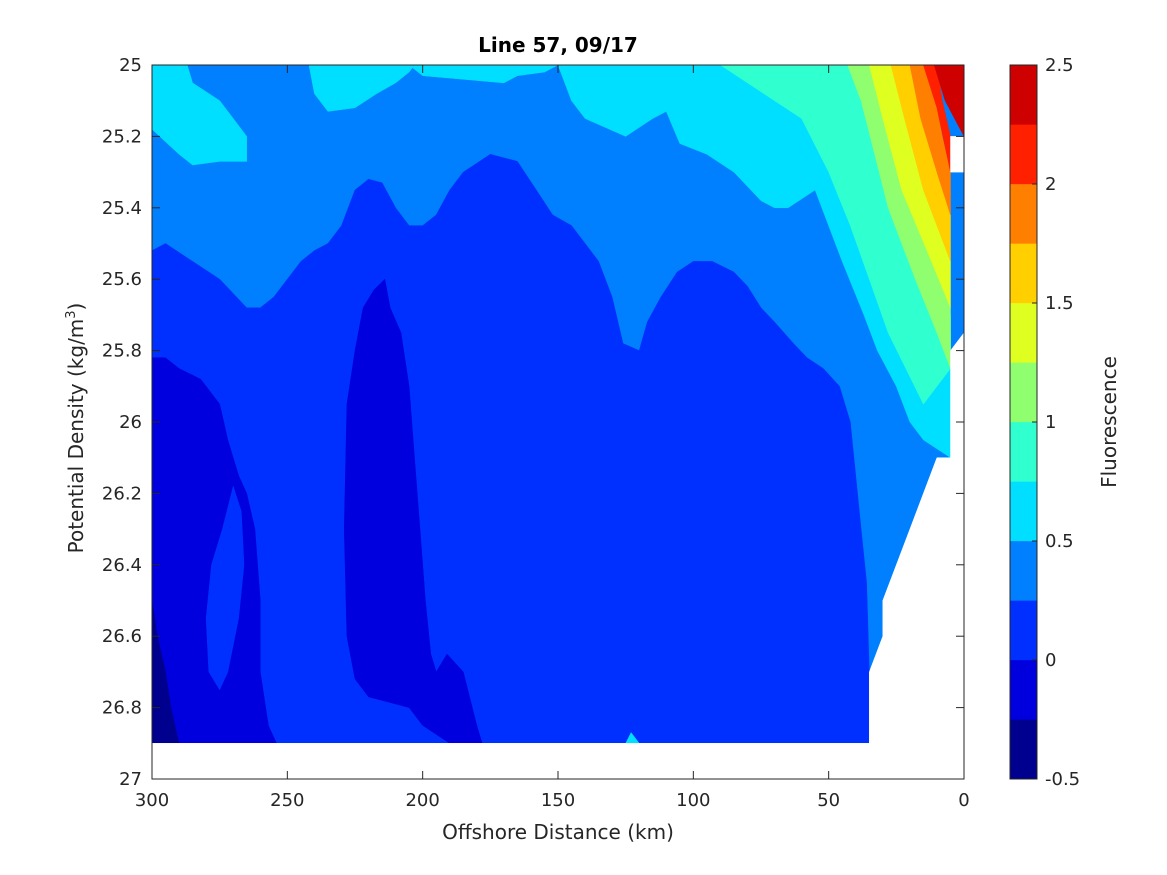 The image size is (1167, 875). I want to click on x-tick-label-5: 50, so click(828, 800).